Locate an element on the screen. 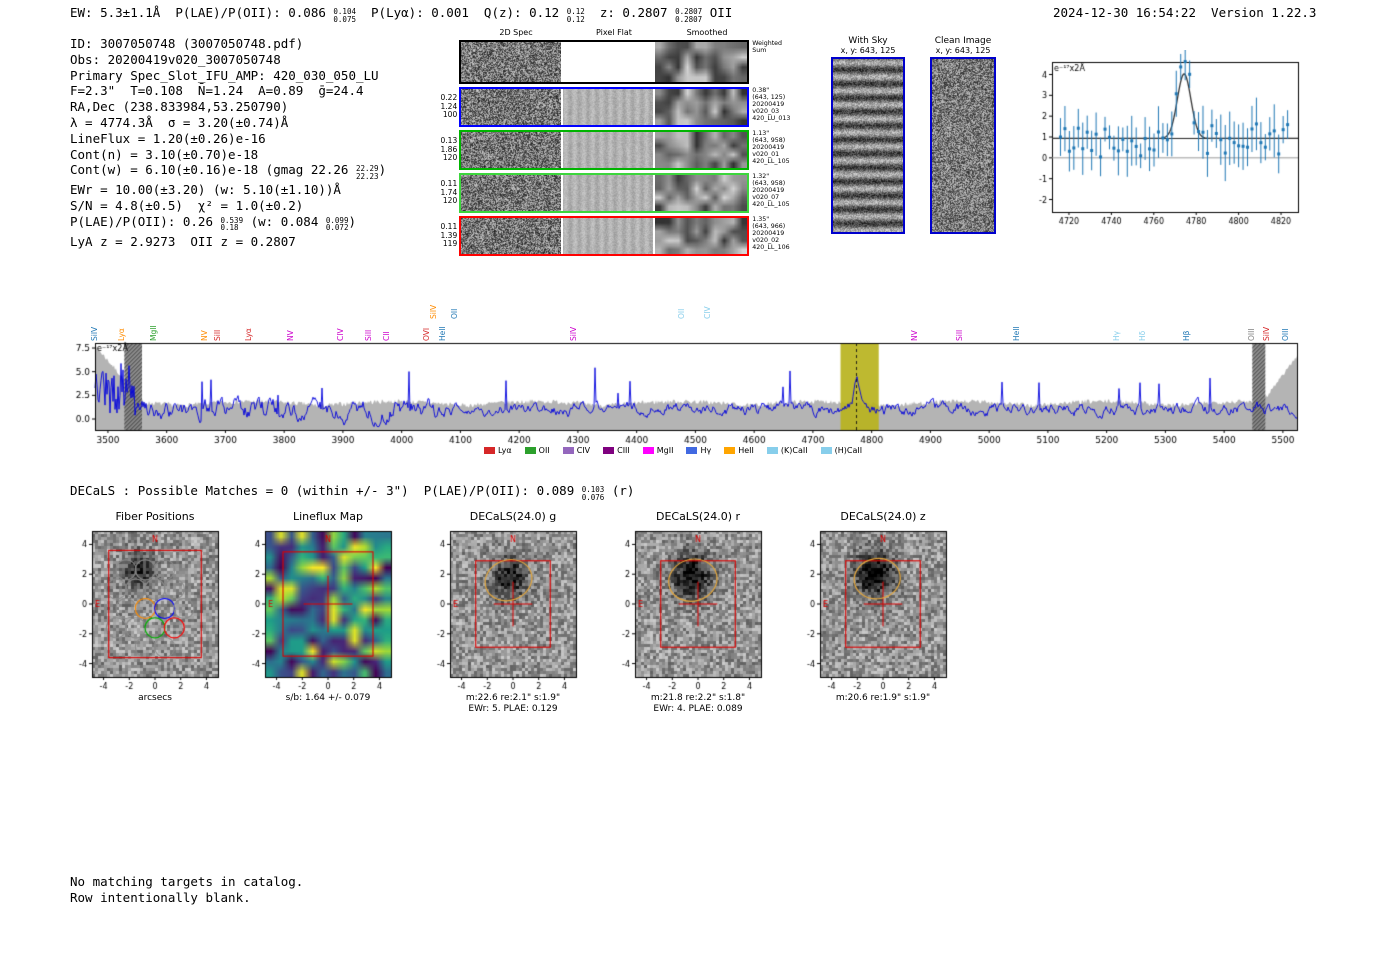 The width and height of the screenshot is (1400, 953). col-header-pixelflat: Pixel Flat is located at coordinates (614, 32).